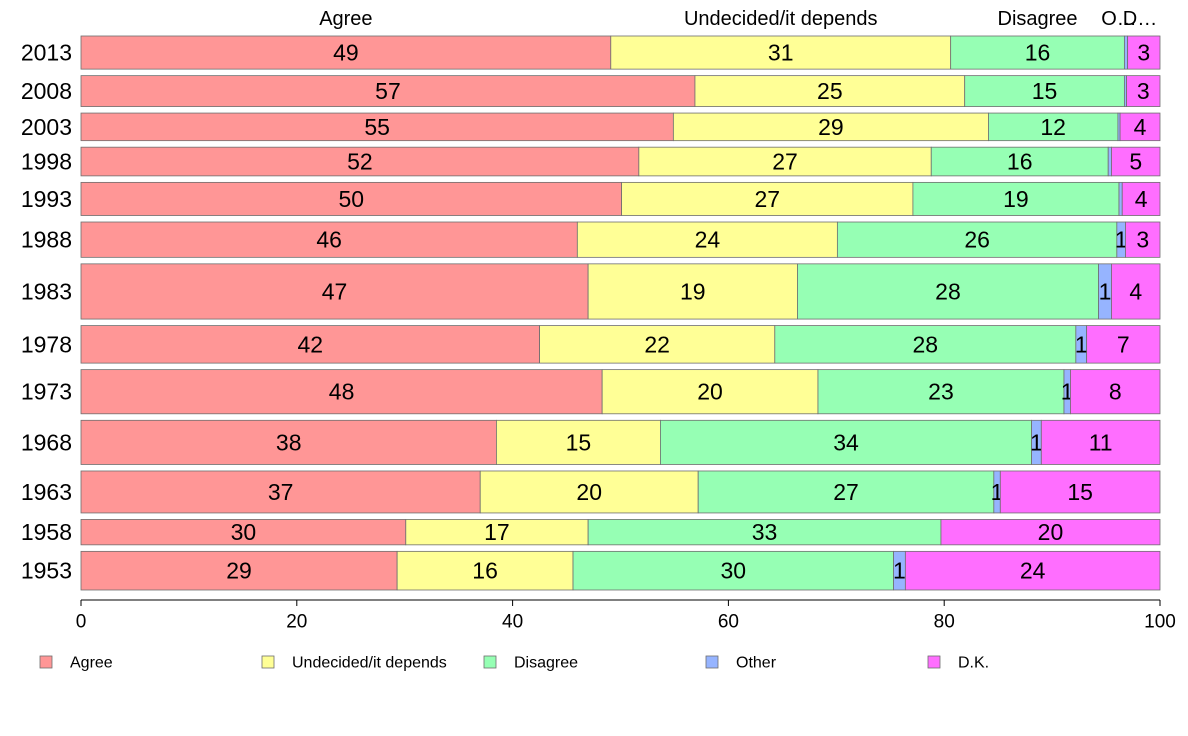 This screenshot has width=1188, height=736. Describe the element at coordinates (756, 663) in the screenshot. I see `legend-label-3: Other` at that location.